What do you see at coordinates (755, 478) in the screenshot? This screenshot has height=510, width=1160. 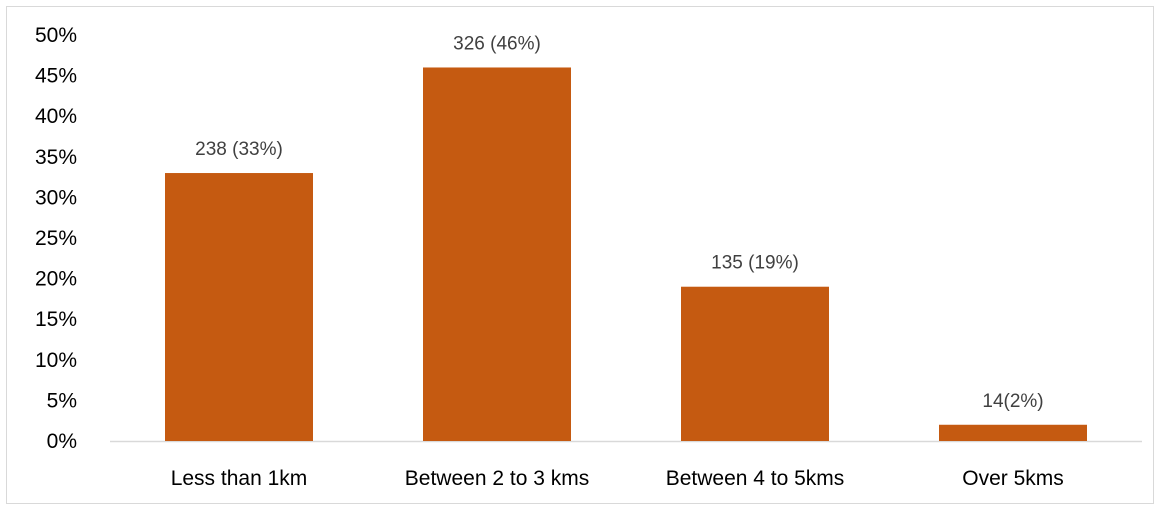 I see `category-label: Between 4 to 5kms` at bounding box center [755, 478].